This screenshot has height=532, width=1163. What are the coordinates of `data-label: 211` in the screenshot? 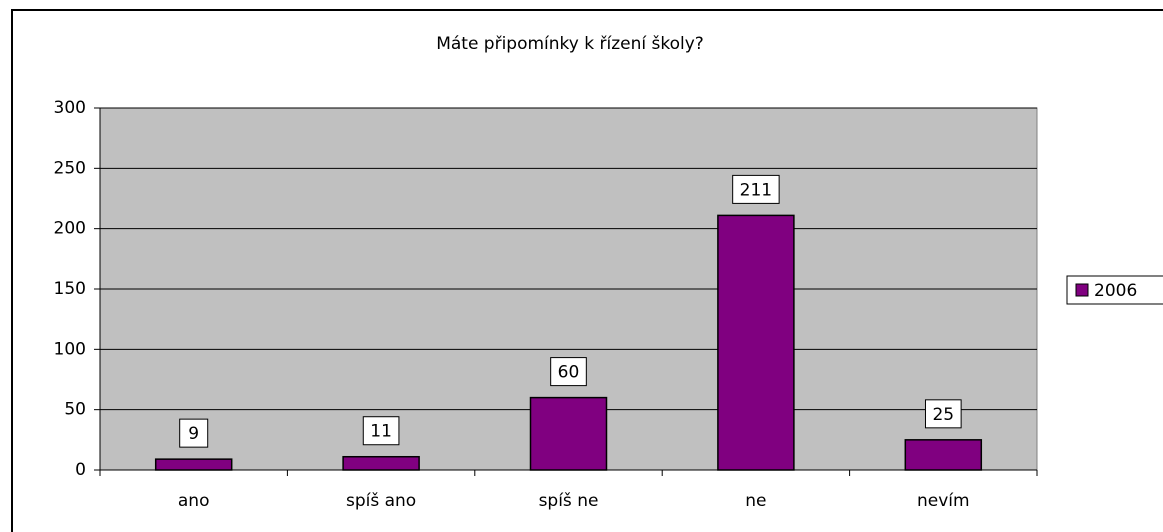 It's located at (756, 190).